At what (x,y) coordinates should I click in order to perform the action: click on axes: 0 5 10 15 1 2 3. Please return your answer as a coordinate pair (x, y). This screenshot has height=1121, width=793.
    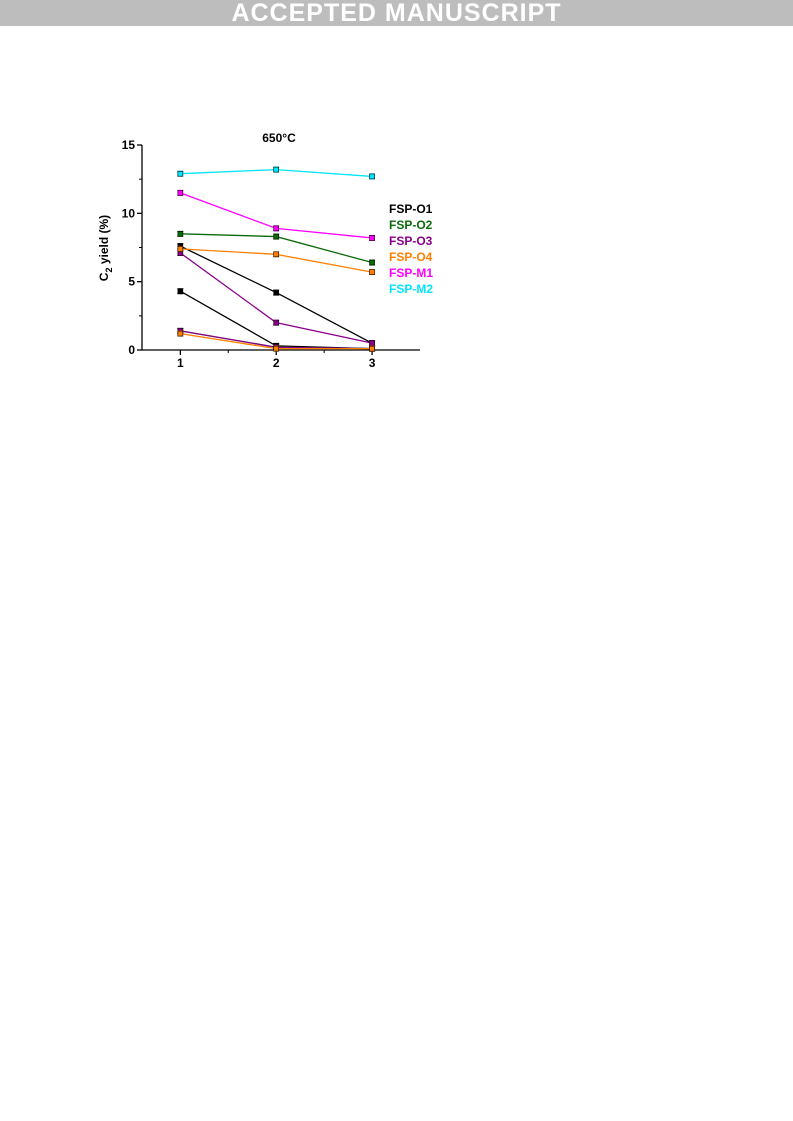
    Looking at the image, I should click on (271, 254).